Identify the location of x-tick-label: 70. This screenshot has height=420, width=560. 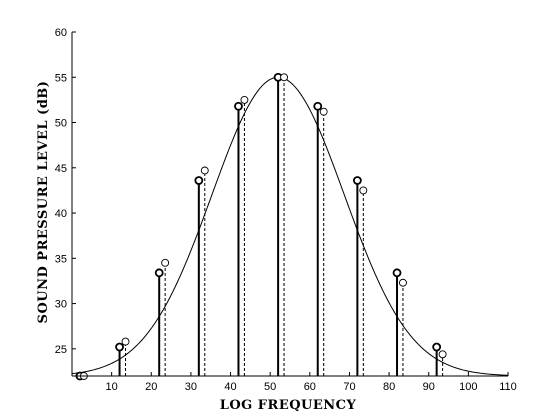
(349, 387).